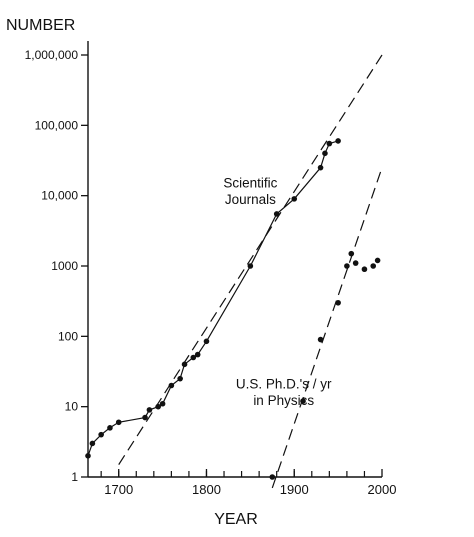 Image resolution: width=474 pixels, height=537 pixels. What do you see at coordinates (250, 183) in the screenshot?
I see `annotation-line: Scientific` at bounding box center [250, 183].